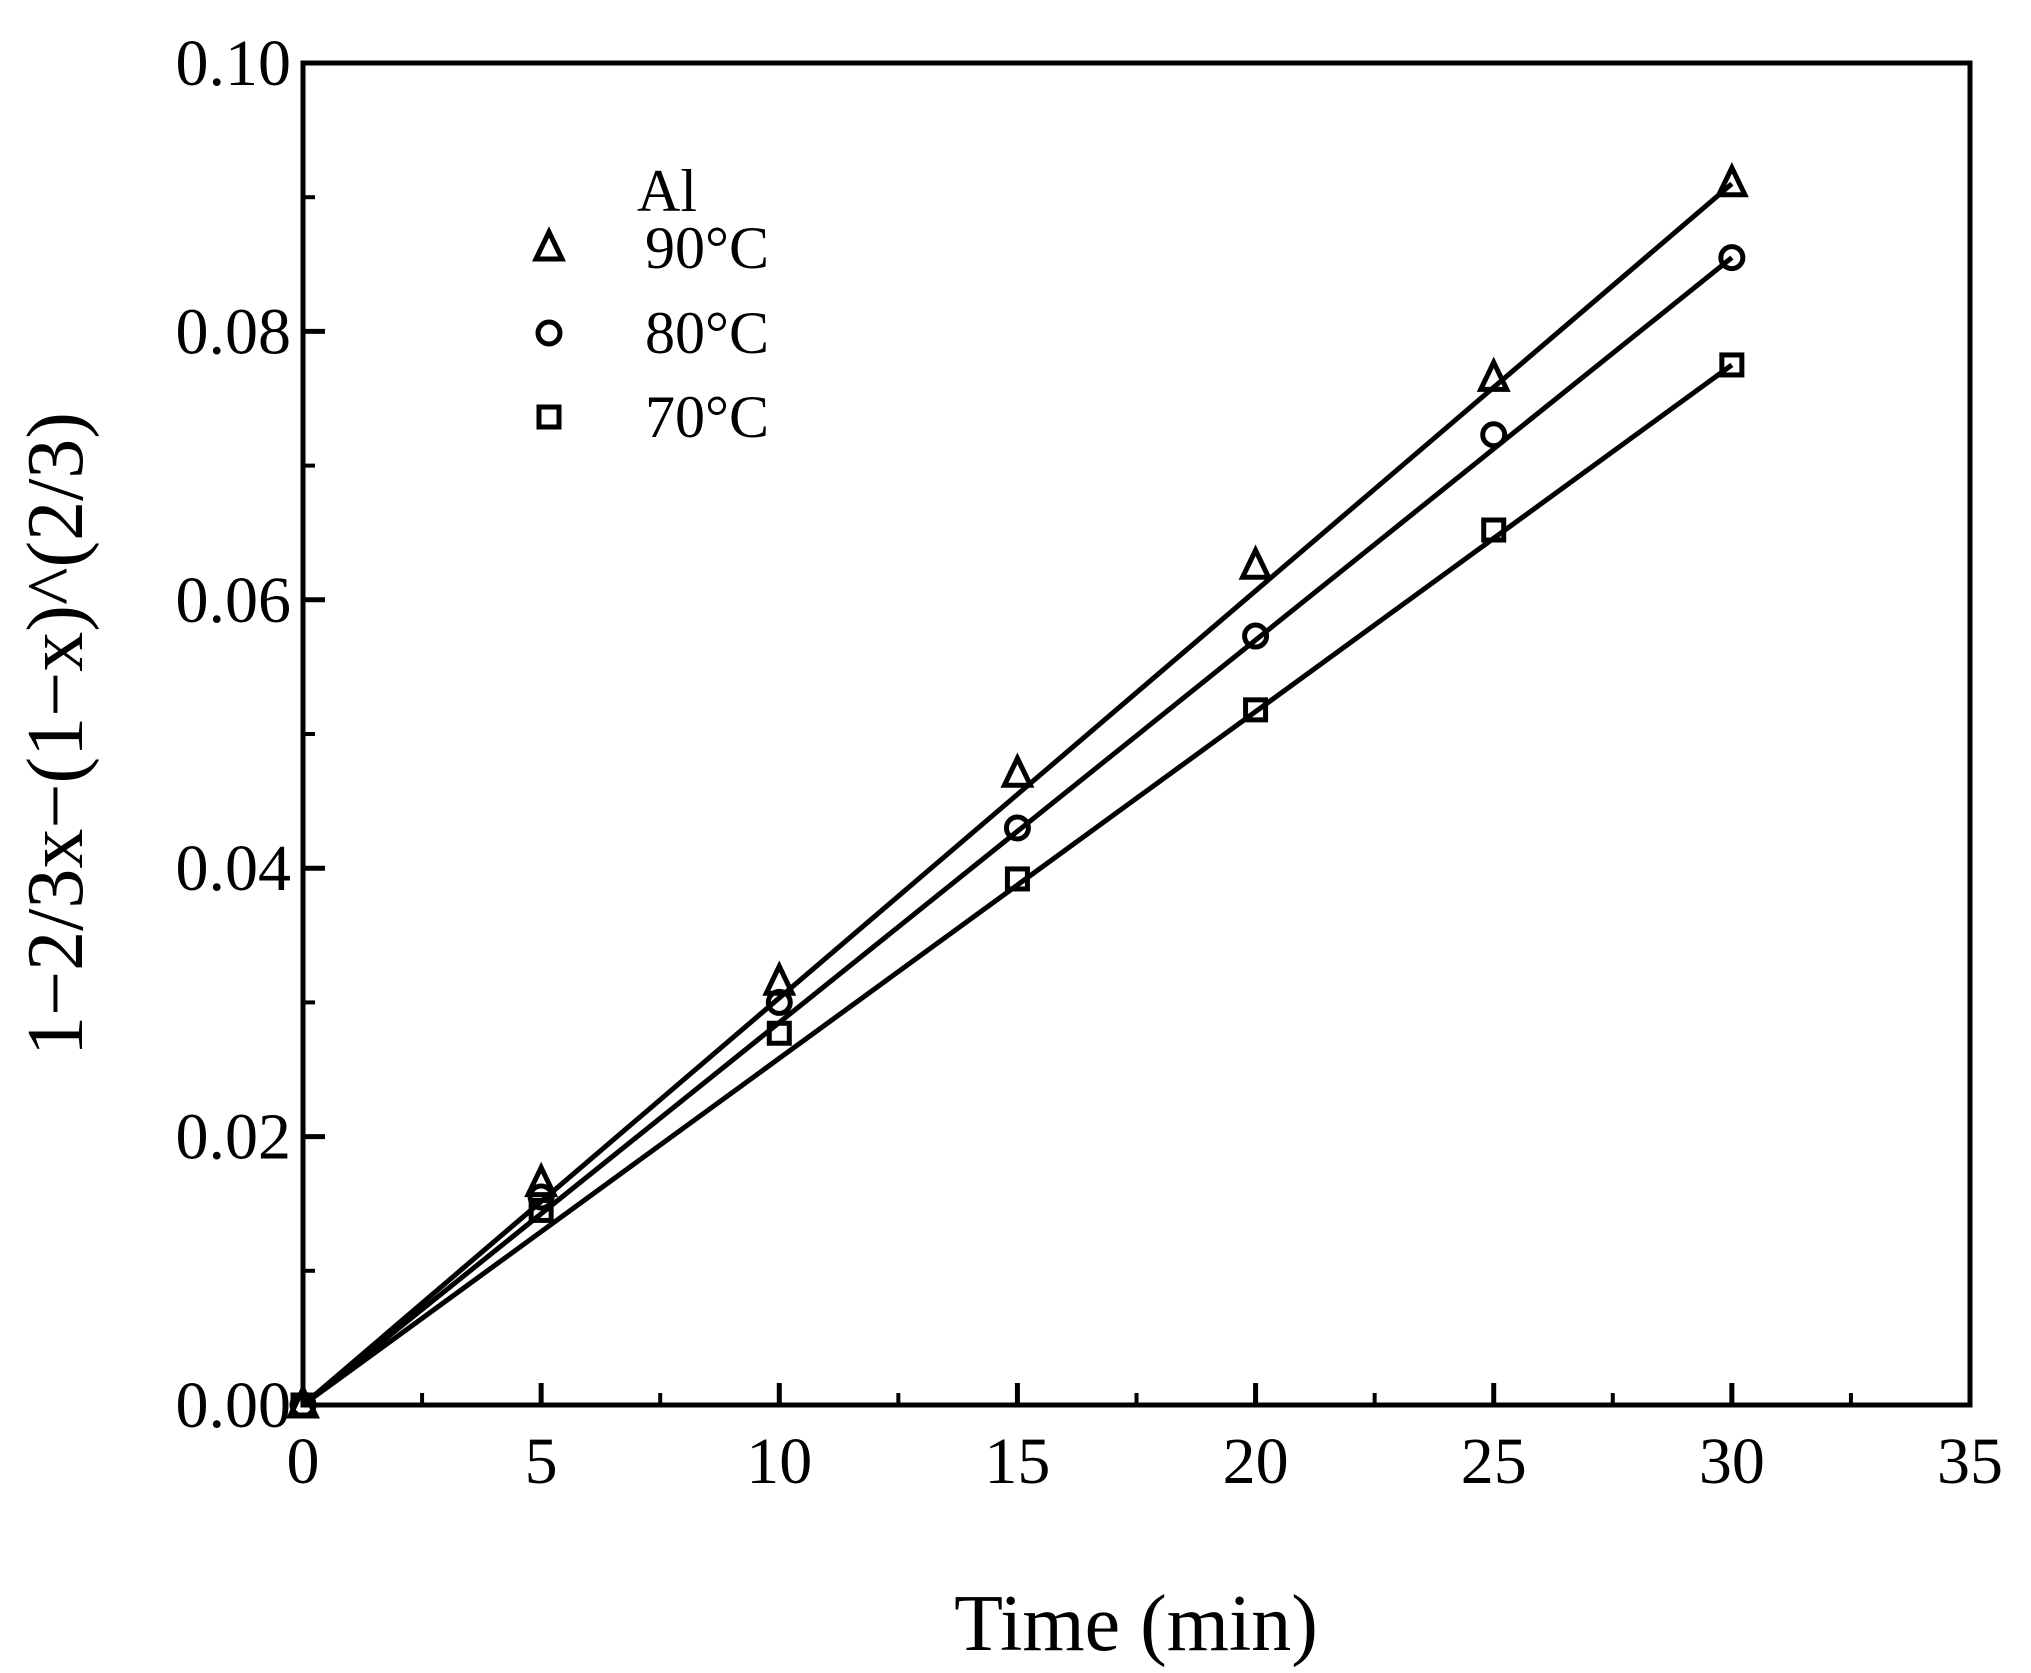 The image size is (2031, 1673). What do you see at coordinates (234, 1137) in the screenshot?
I see `y-tick-label: 0.02` at bounding box center [234, 1137].